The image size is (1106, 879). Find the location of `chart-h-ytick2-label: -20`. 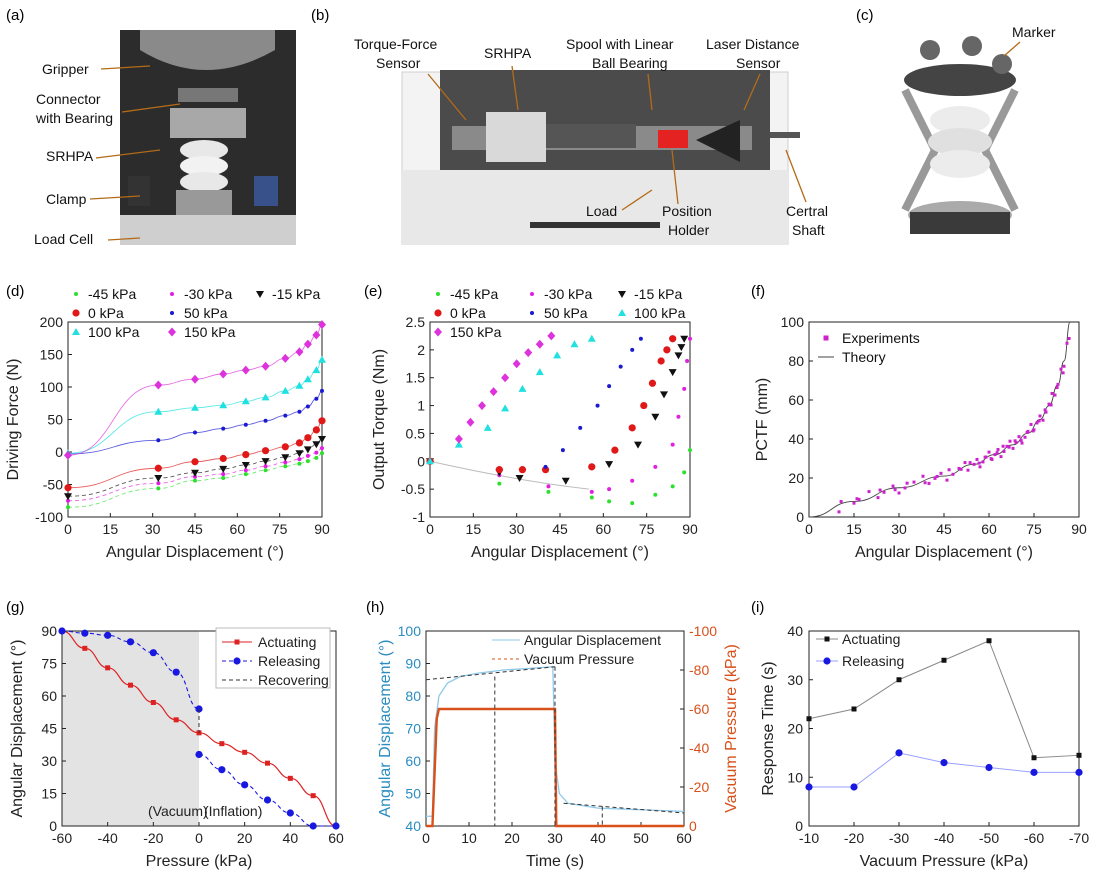

chart-h-ytick2-label: -20 is located at coordinates (699, 787).